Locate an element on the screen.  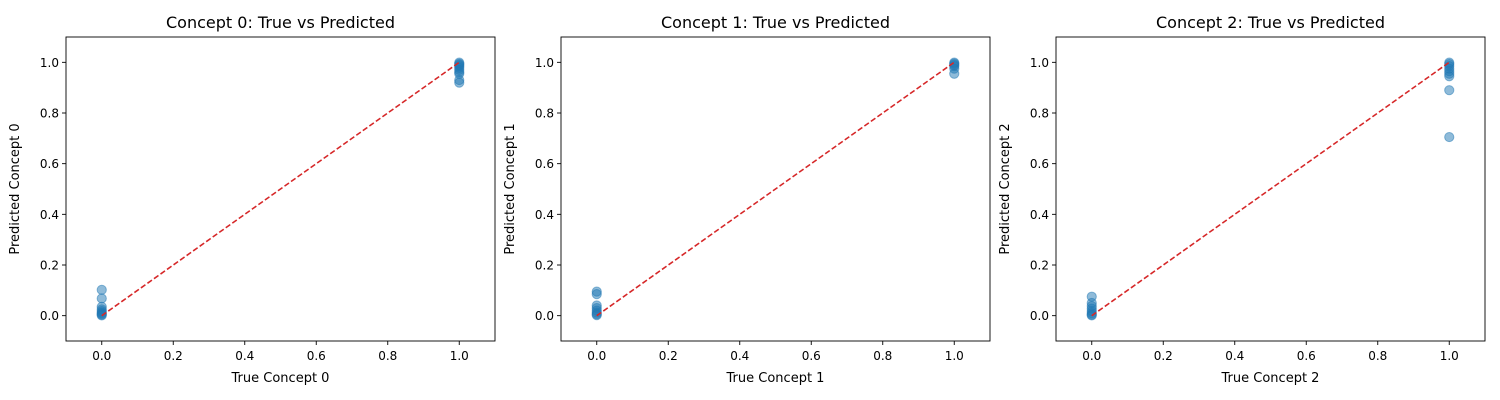
y-axis-label: Predicted Concept 0 is located at coordinates (15, 188).